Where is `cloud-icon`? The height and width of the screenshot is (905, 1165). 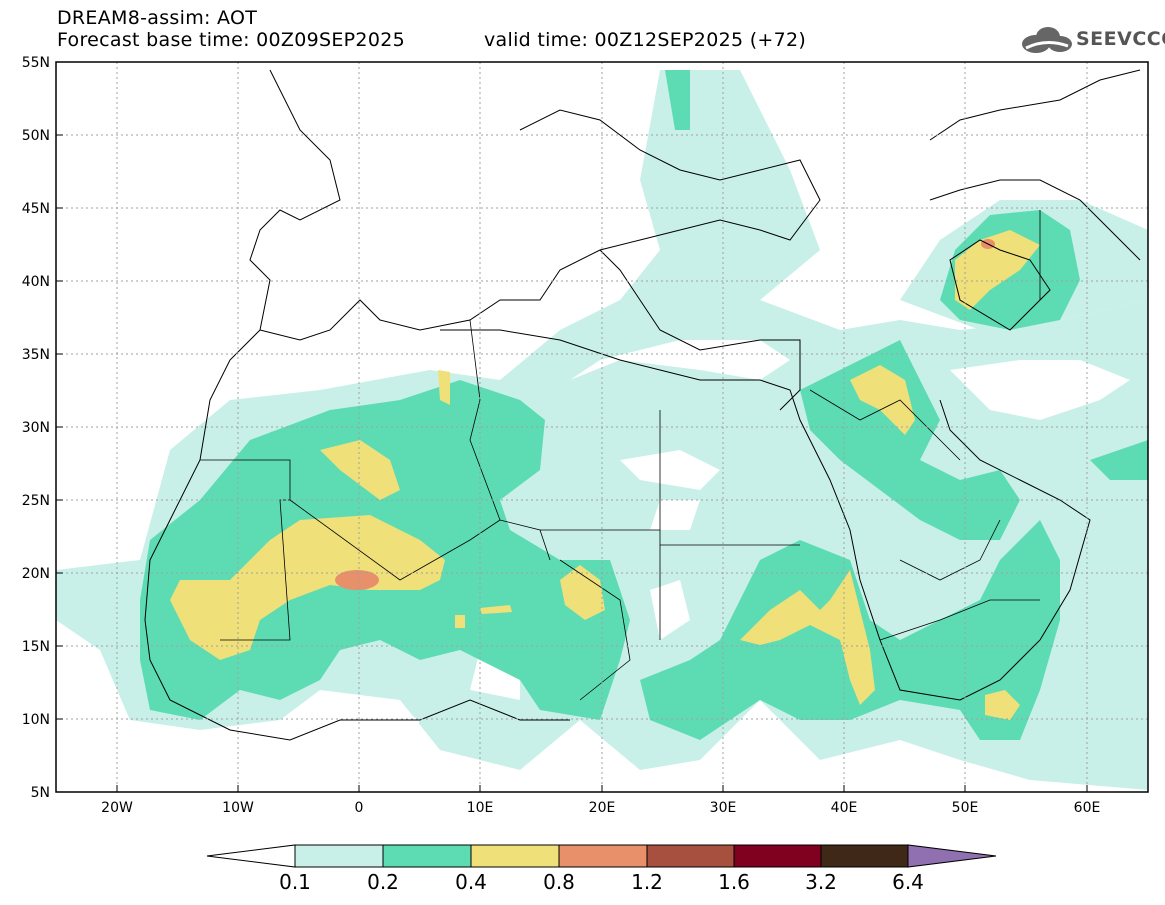
cloud-icon is located at coordinates (1047, 40).